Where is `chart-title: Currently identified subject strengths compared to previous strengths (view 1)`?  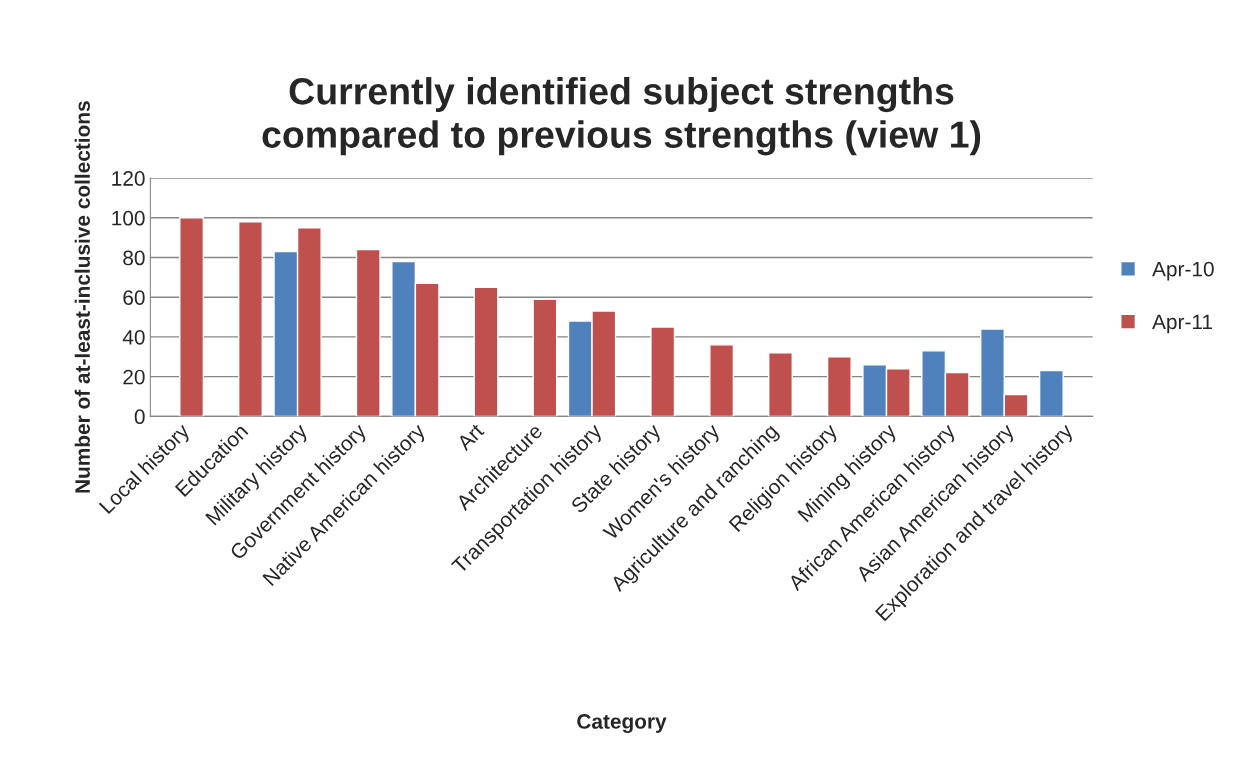
chart-title: Currently identified subject strengths compared to previous strengths (view 1) is located at coordinates (621, 116).